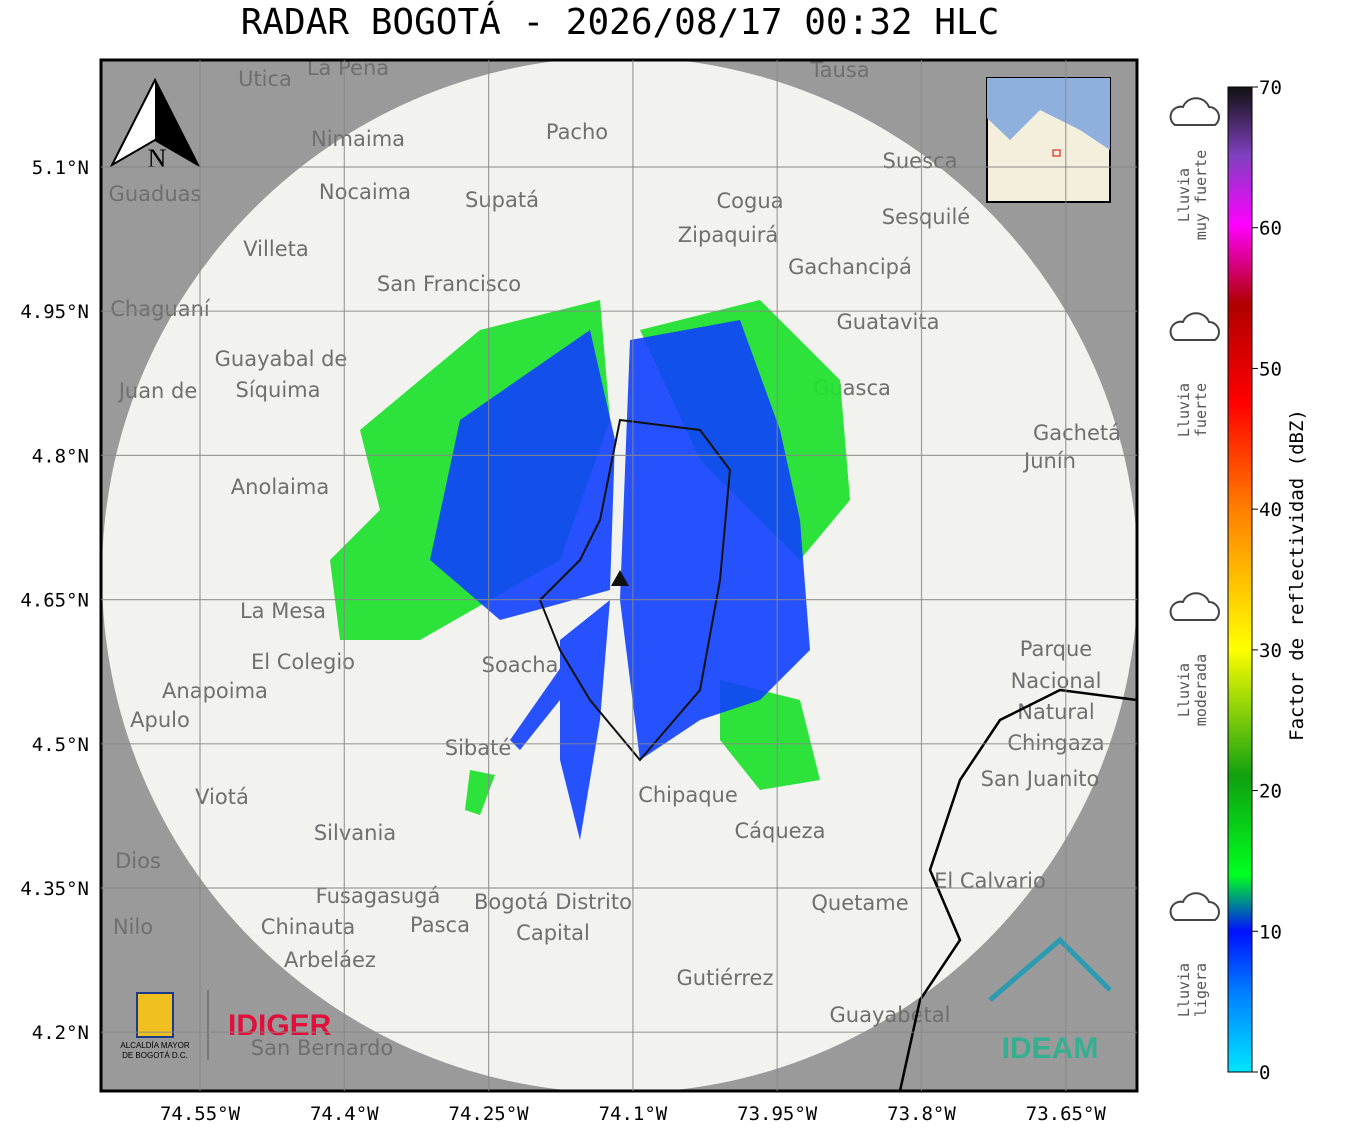  Describe the element at coordinates (890, 1015) in the screenshot. I see `place-label: Guayabetal` at that location.